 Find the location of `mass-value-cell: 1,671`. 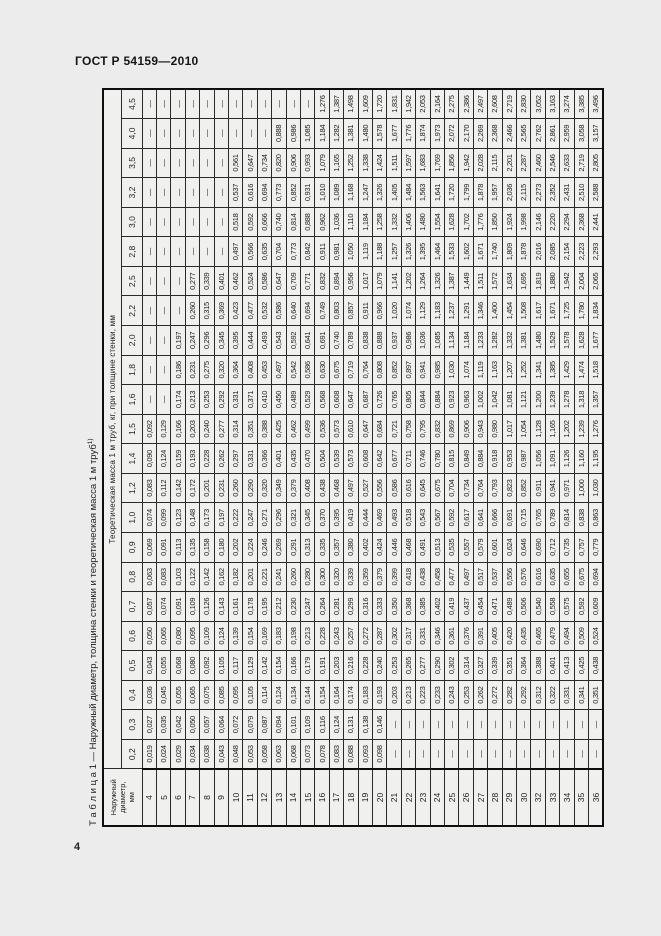

mass-value-cell: 1,671 is located at coordinates (552, 311).